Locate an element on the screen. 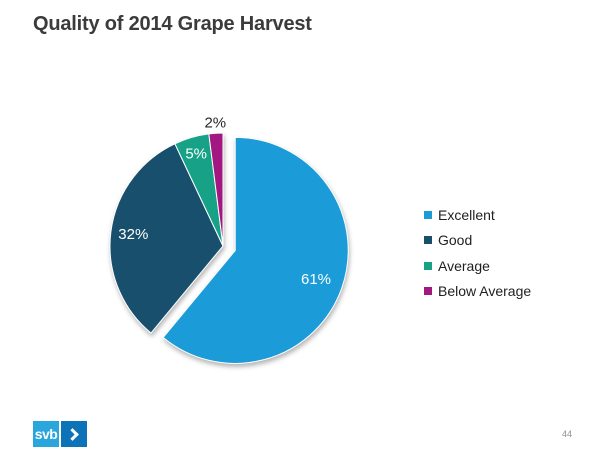  legend-item-excellent: Excellent is located at coordinates (477, 215).